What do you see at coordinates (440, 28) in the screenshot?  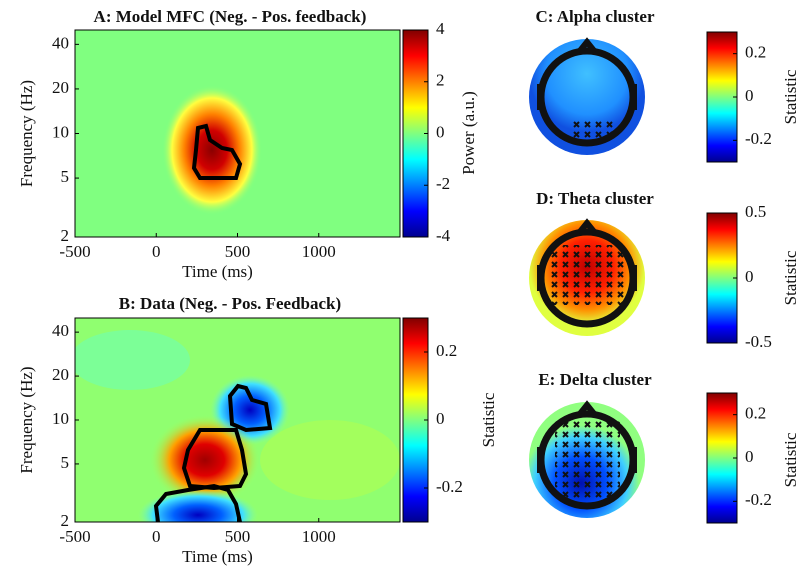 I see `colorbar-tick-label: 4` at bounding box center [440, 28].